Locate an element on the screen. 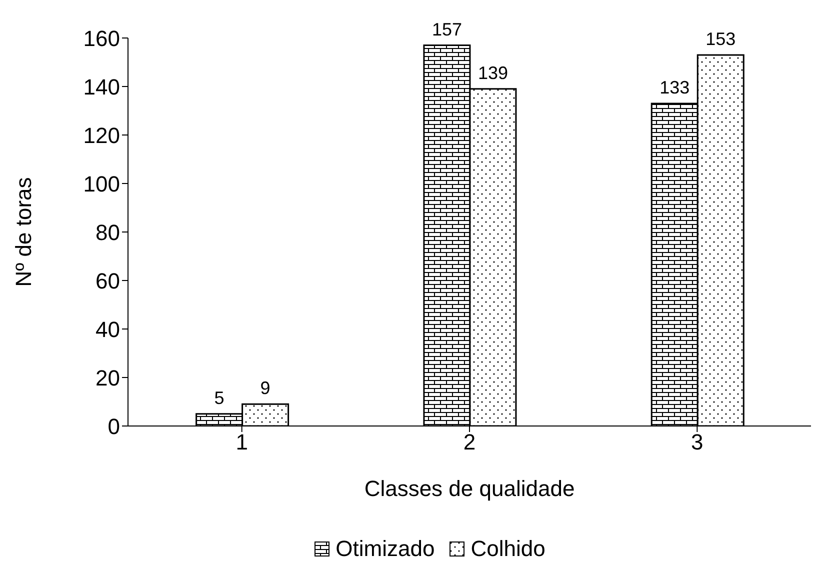  data-label: 157 is located at coordinates (447, 29).